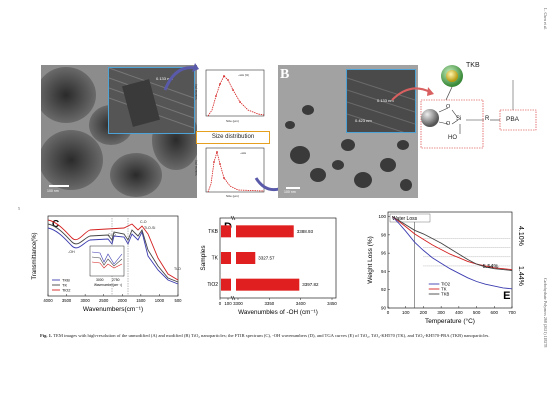 This screenshot has height=415, width=554. Describe the element at coordinates (143, 222) in the screenshot. I see `c-annotation: C-O` at that location.